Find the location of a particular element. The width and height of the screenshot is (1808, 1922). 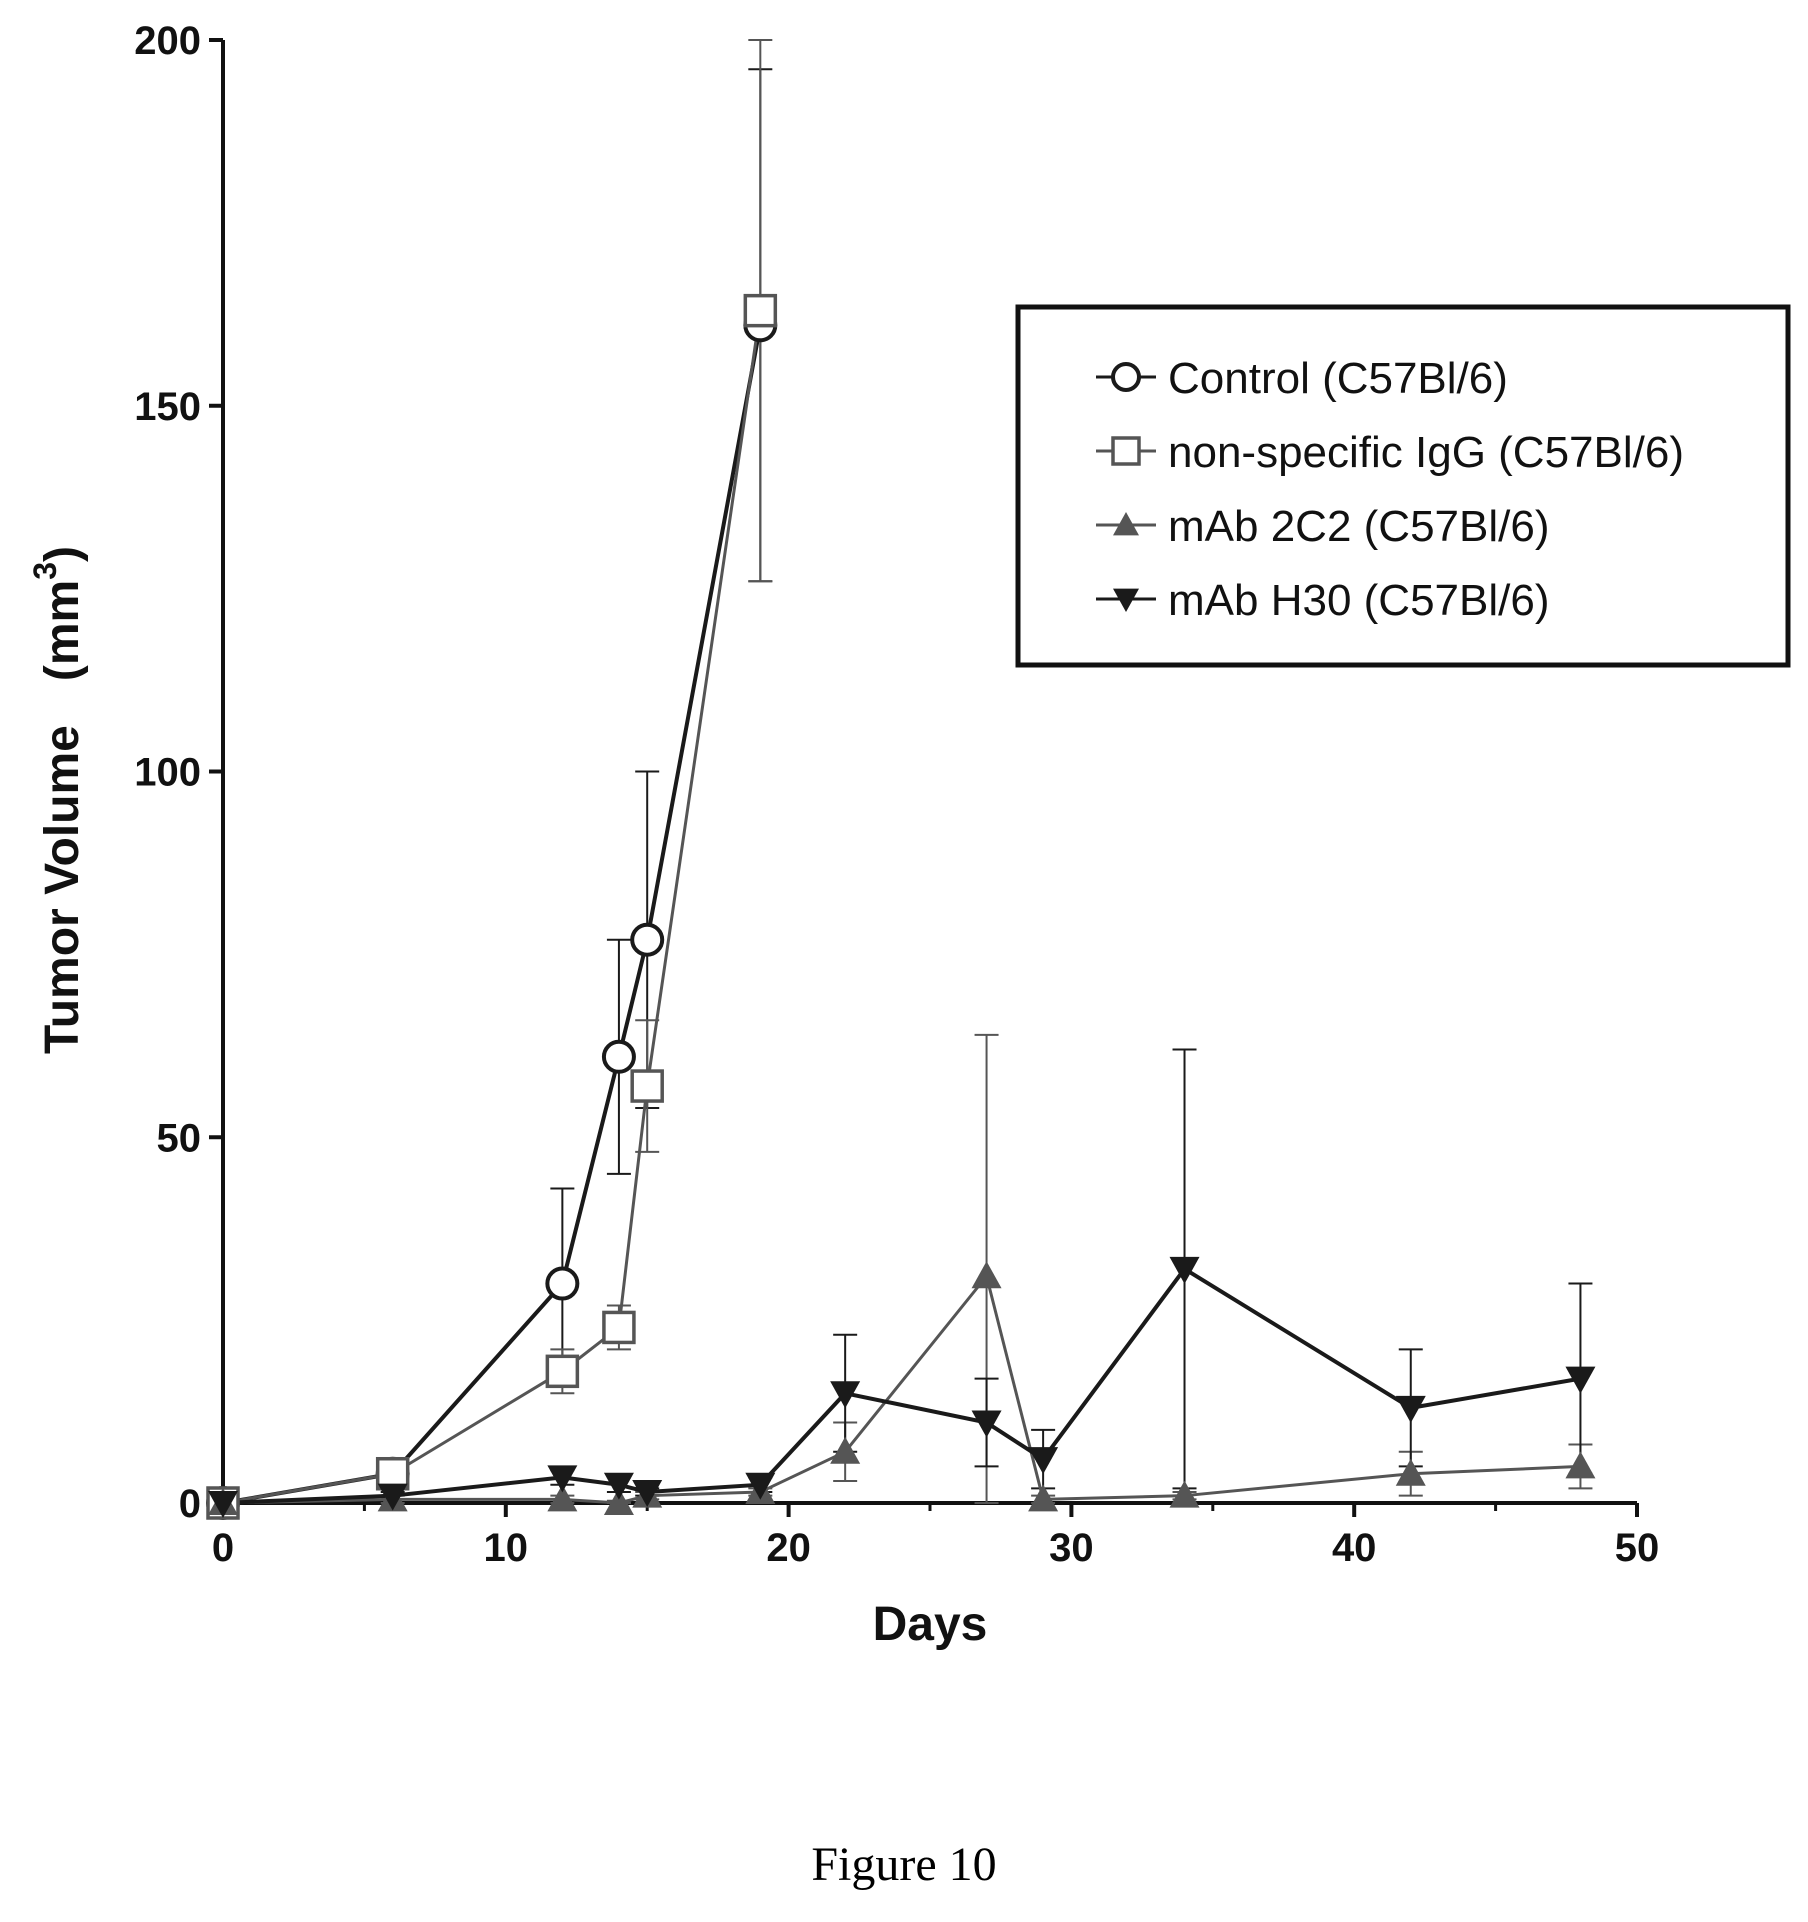

legend-entry-label: Control (C57Bl/6) is located at coordinates (1338, 378).